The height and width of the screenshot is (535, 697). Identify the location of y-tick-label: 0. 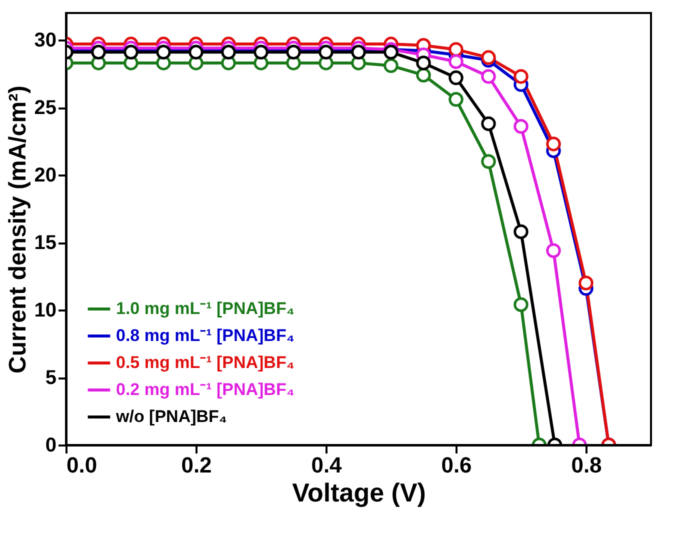
(50, 445).